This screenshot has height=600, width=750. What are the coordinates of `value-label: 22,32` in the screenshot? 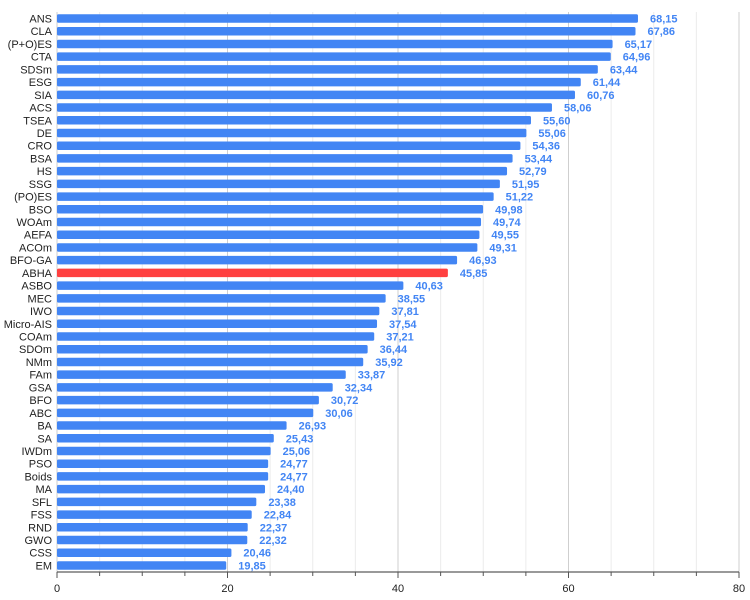 It's located at (273, 541).